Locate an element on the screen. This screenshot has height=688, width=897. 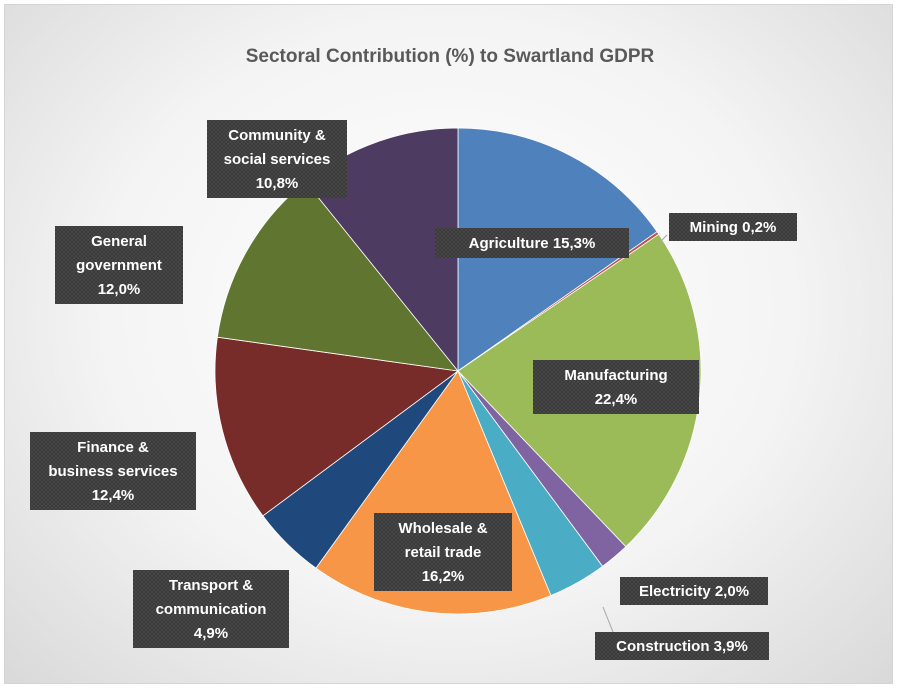
data-label-text: Mining 0,2% is located at coordinates (733, 227).